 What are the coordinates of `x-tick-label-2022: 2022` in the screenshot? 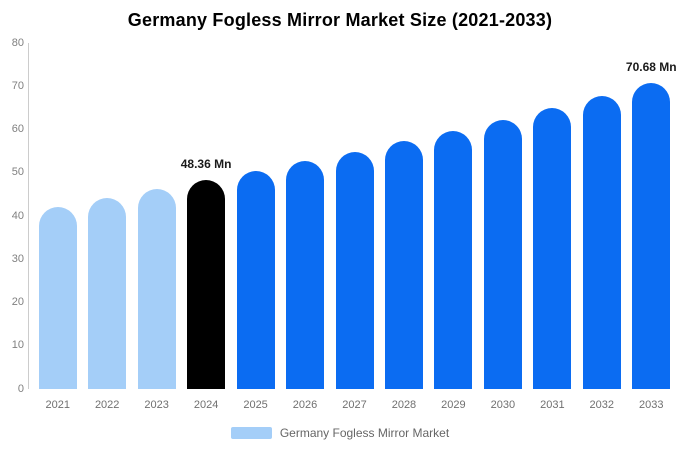 It's located at (107, 405).